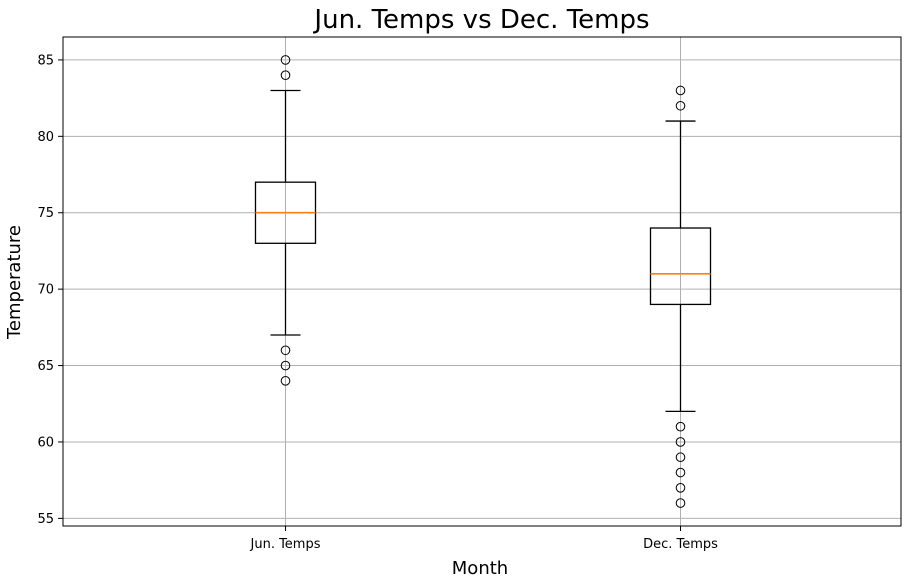  I want to click on x-tick-label: Dec. Temps, so click(680, 544).